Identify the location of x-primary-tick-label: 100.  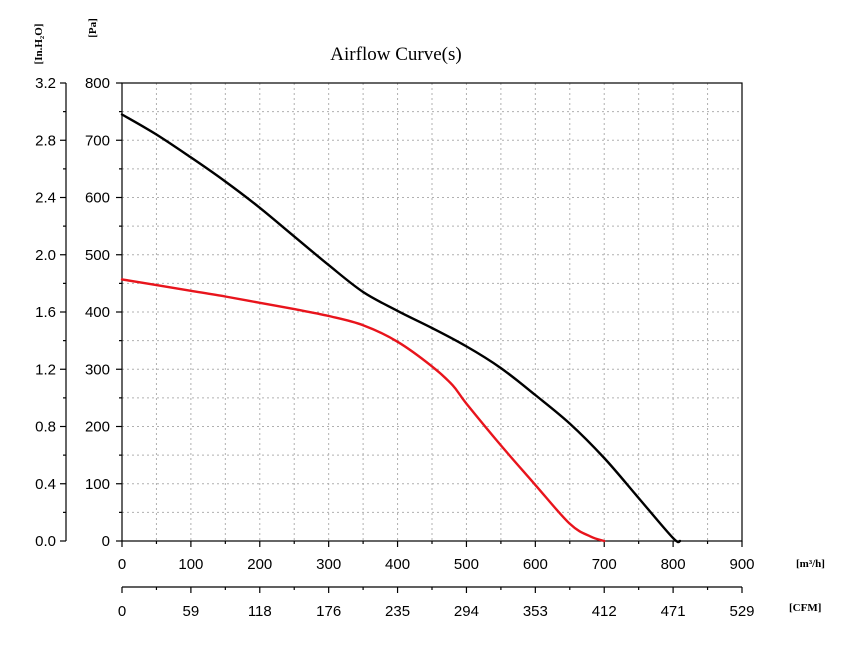
(190, 564).